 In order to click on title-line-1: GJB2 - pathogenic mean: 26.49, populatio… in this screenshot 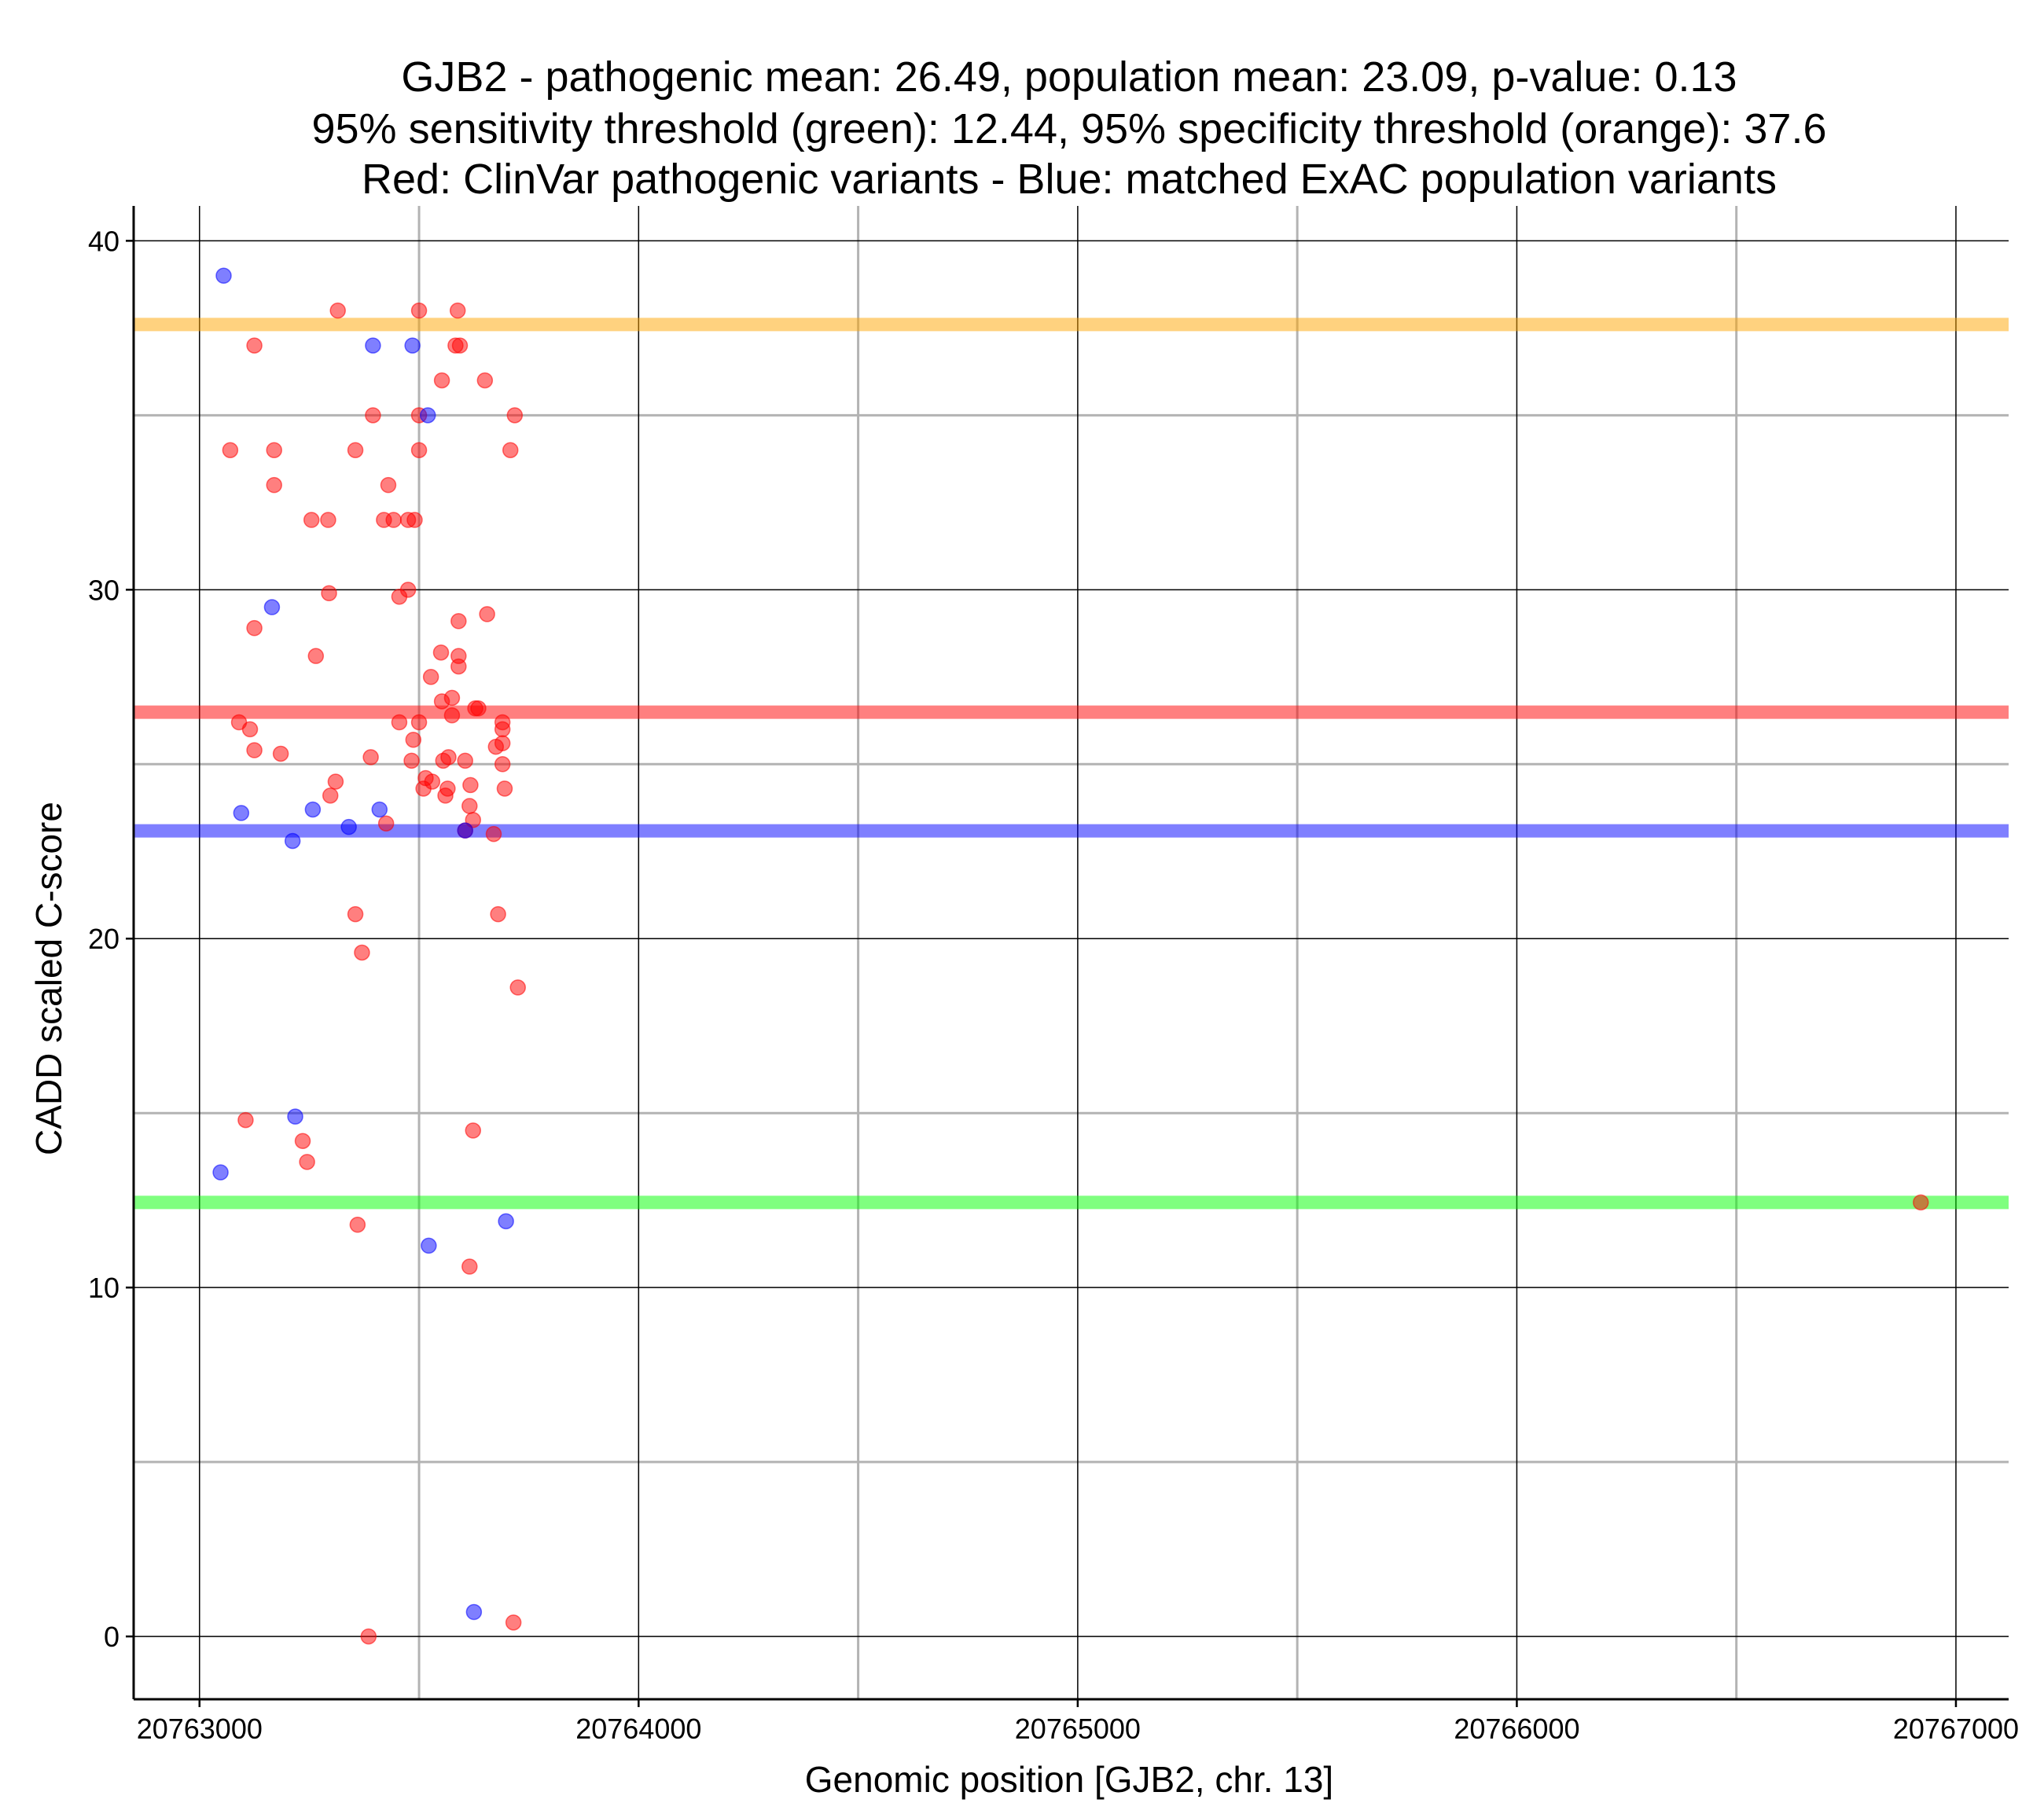, I will do `click(1069, 77)`.